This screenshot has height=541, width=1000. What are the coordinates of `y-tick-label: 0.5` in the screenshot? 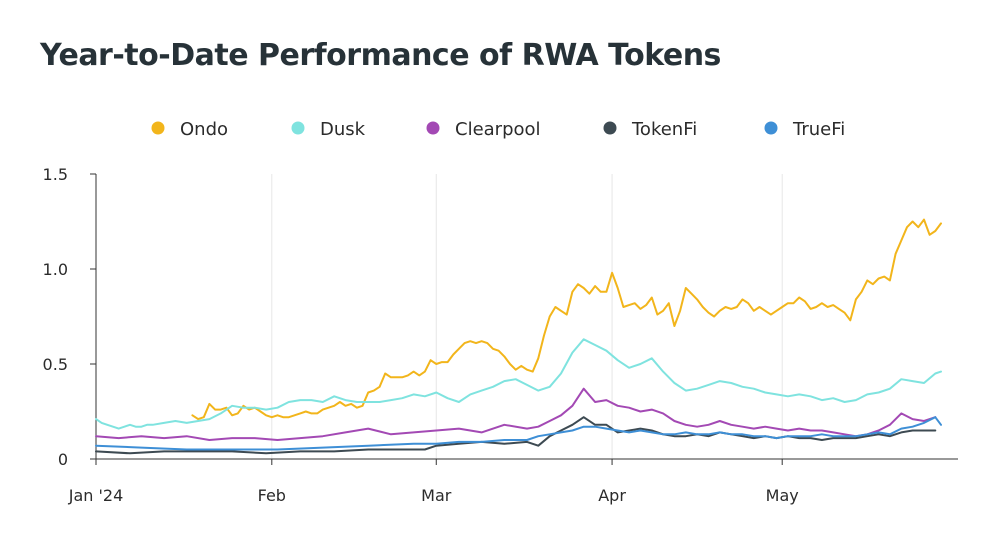 It's located at (55, 364).